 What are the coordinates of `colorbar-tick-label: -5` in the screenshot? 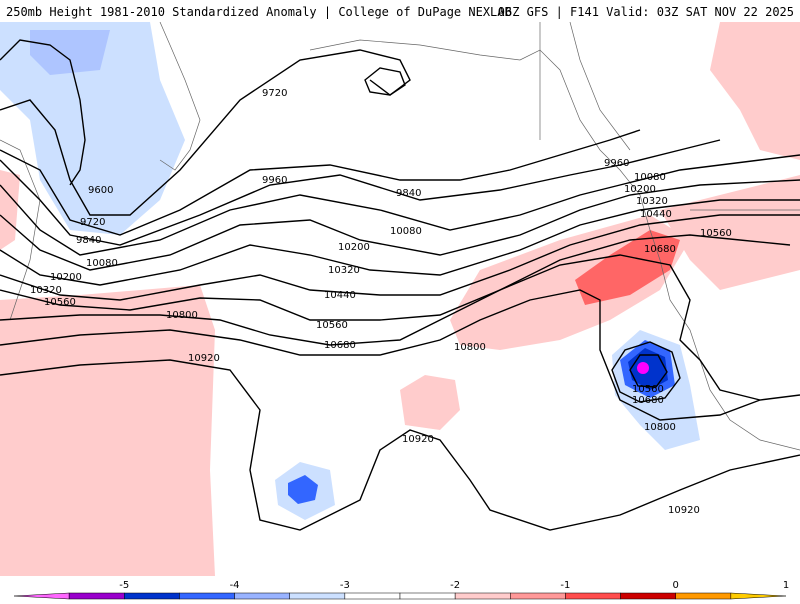 It's located at (124, 585).